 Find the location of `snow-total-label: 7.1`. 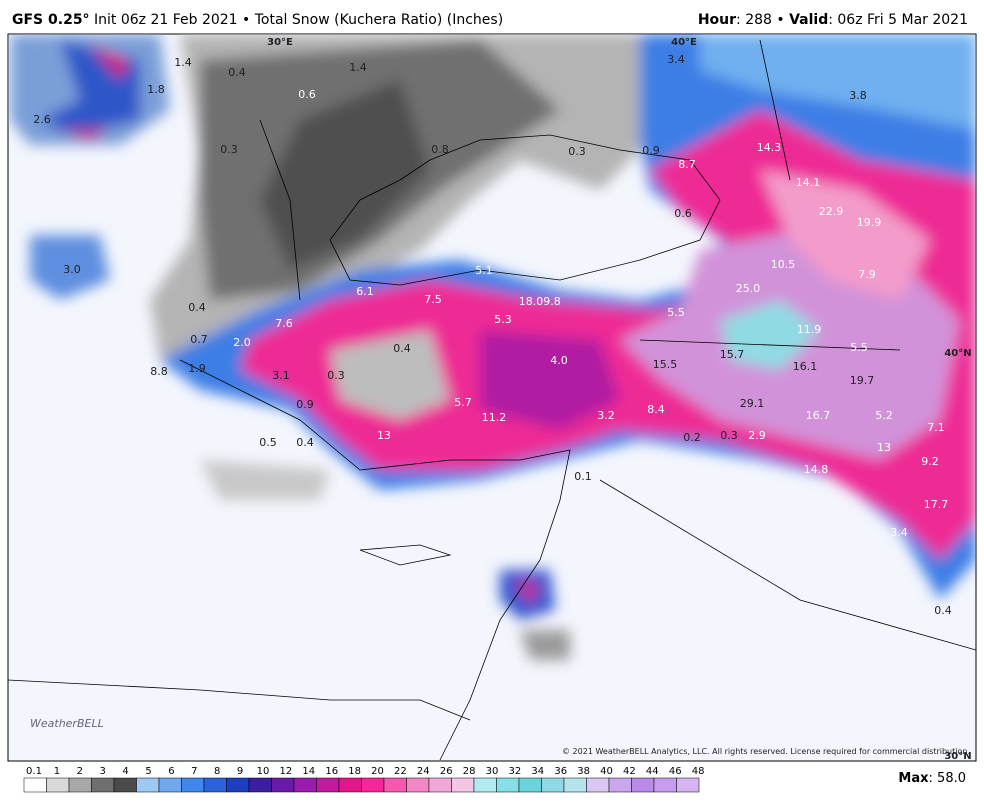

snow-total-label: 7.1 is located at coordinates (936, 427).